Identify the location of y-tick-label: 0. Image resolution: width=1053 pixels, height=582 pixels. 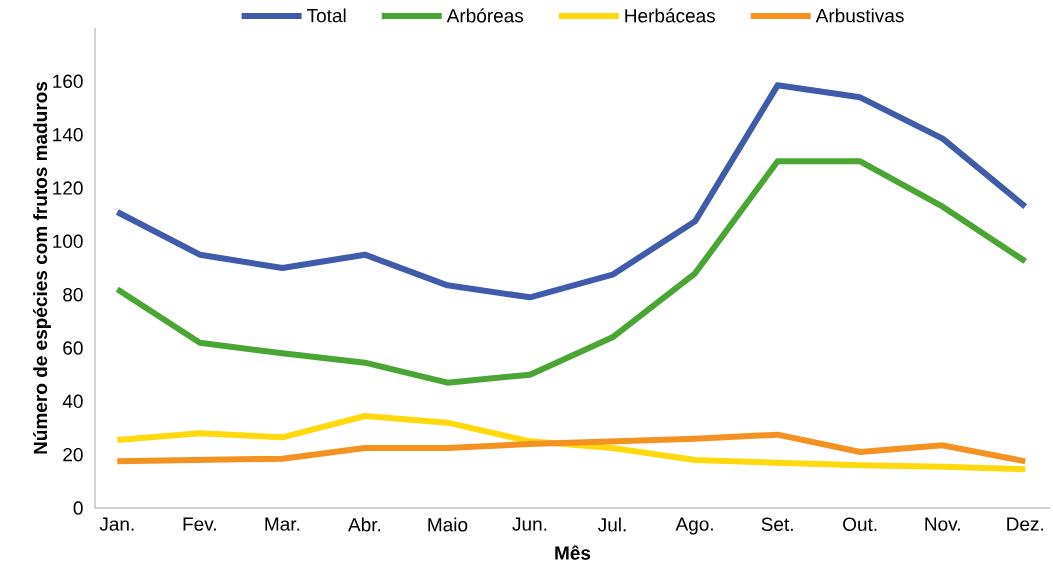
(78, 508).